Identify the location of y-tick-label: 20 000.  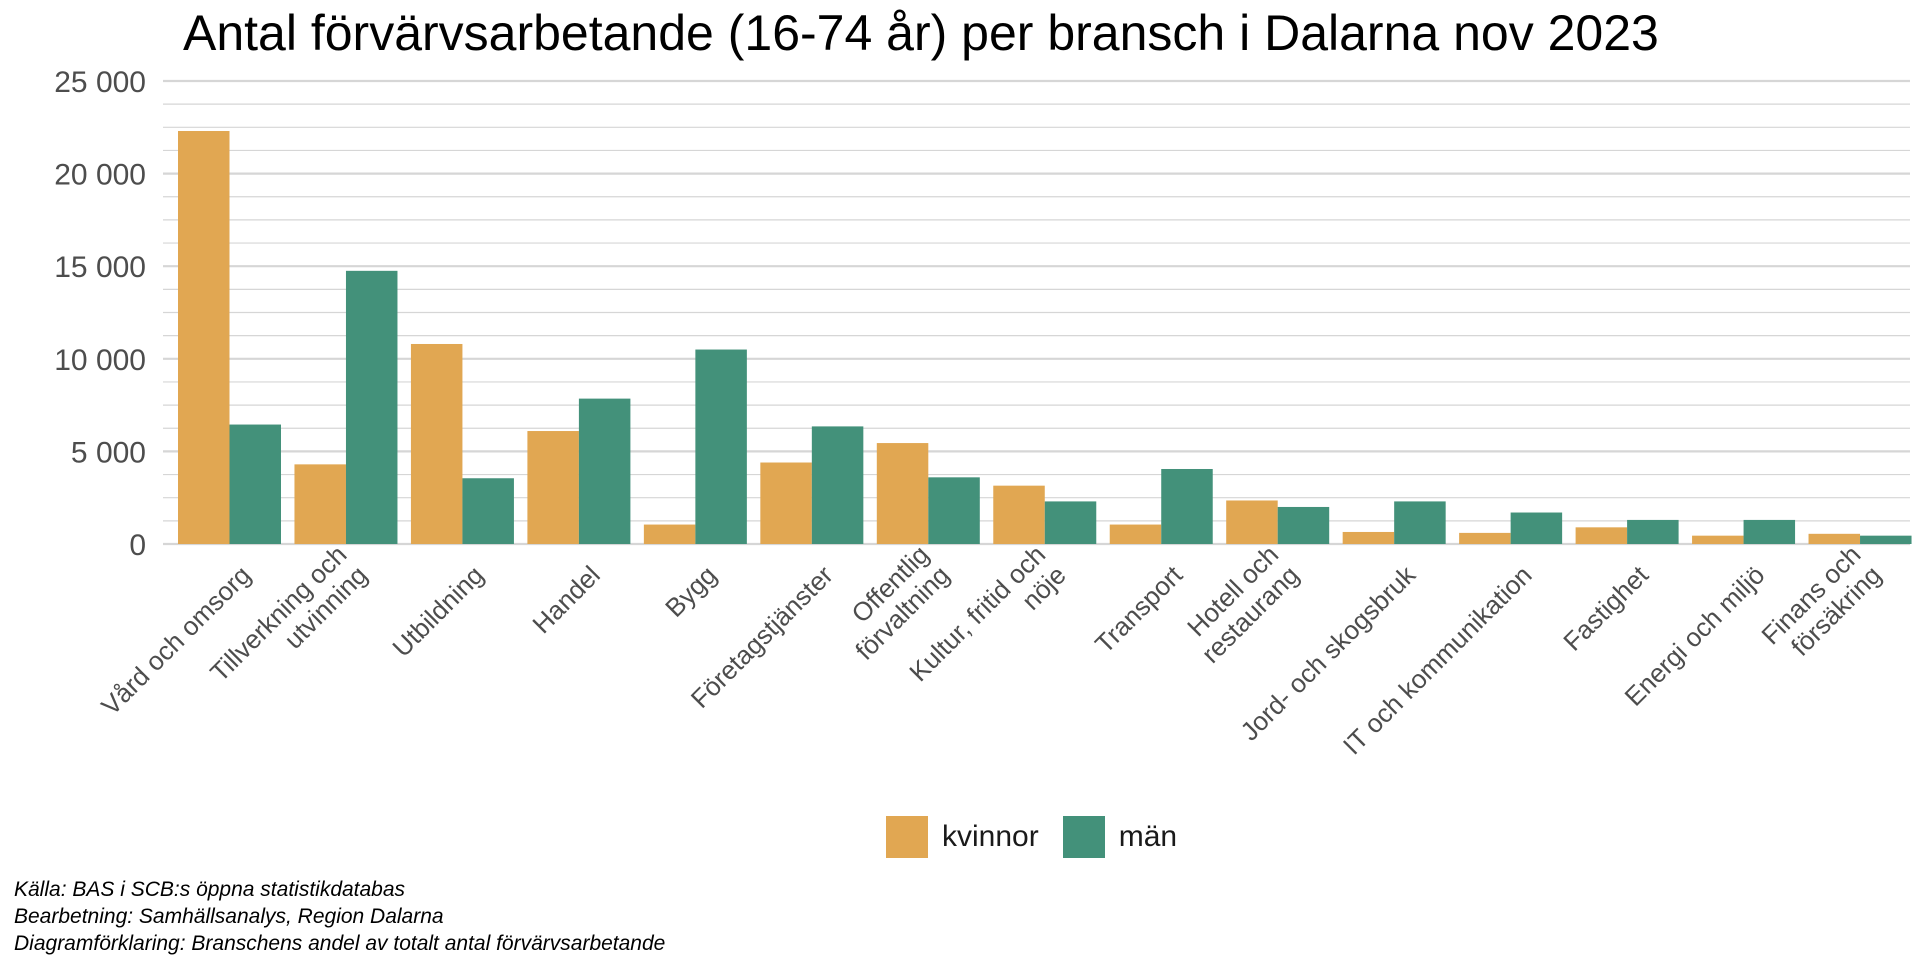
(100, 175).